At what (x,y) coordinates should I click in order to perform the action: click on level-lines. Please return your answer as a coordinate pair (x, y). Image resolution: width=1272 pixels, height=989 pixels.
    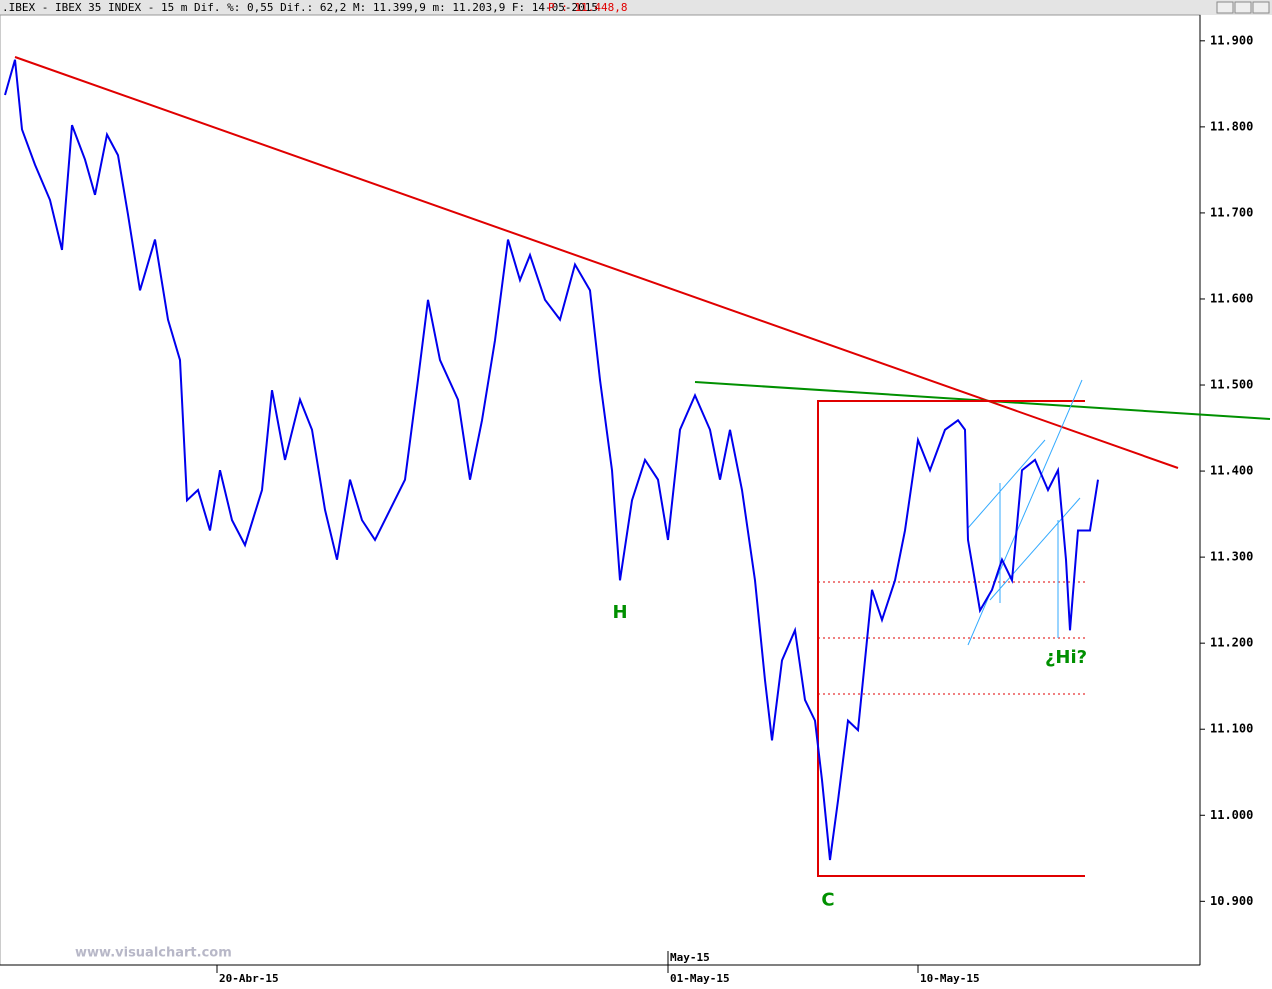
    Looking at the image, I should click on (951, 638).